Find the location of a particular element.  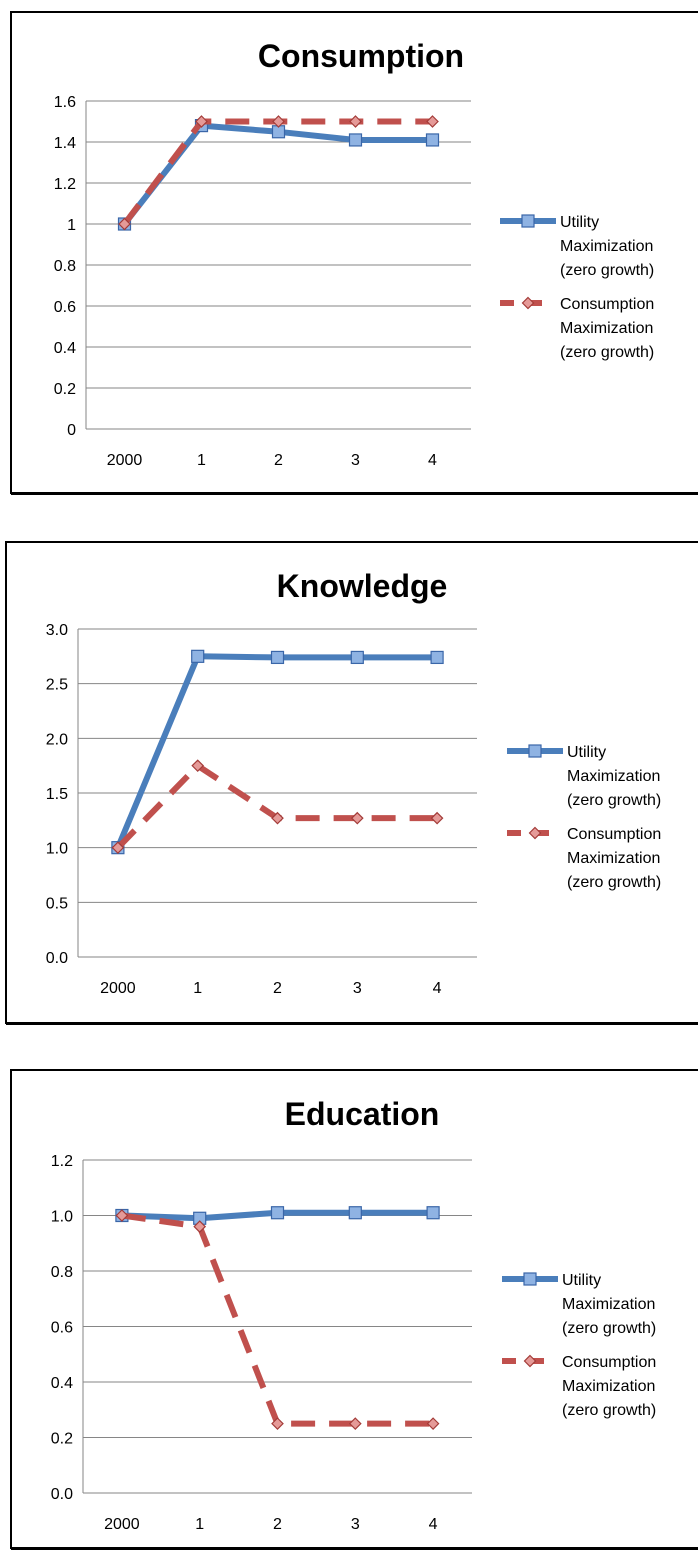

y-tick-label: 0 is located at coordinates (71, 430).